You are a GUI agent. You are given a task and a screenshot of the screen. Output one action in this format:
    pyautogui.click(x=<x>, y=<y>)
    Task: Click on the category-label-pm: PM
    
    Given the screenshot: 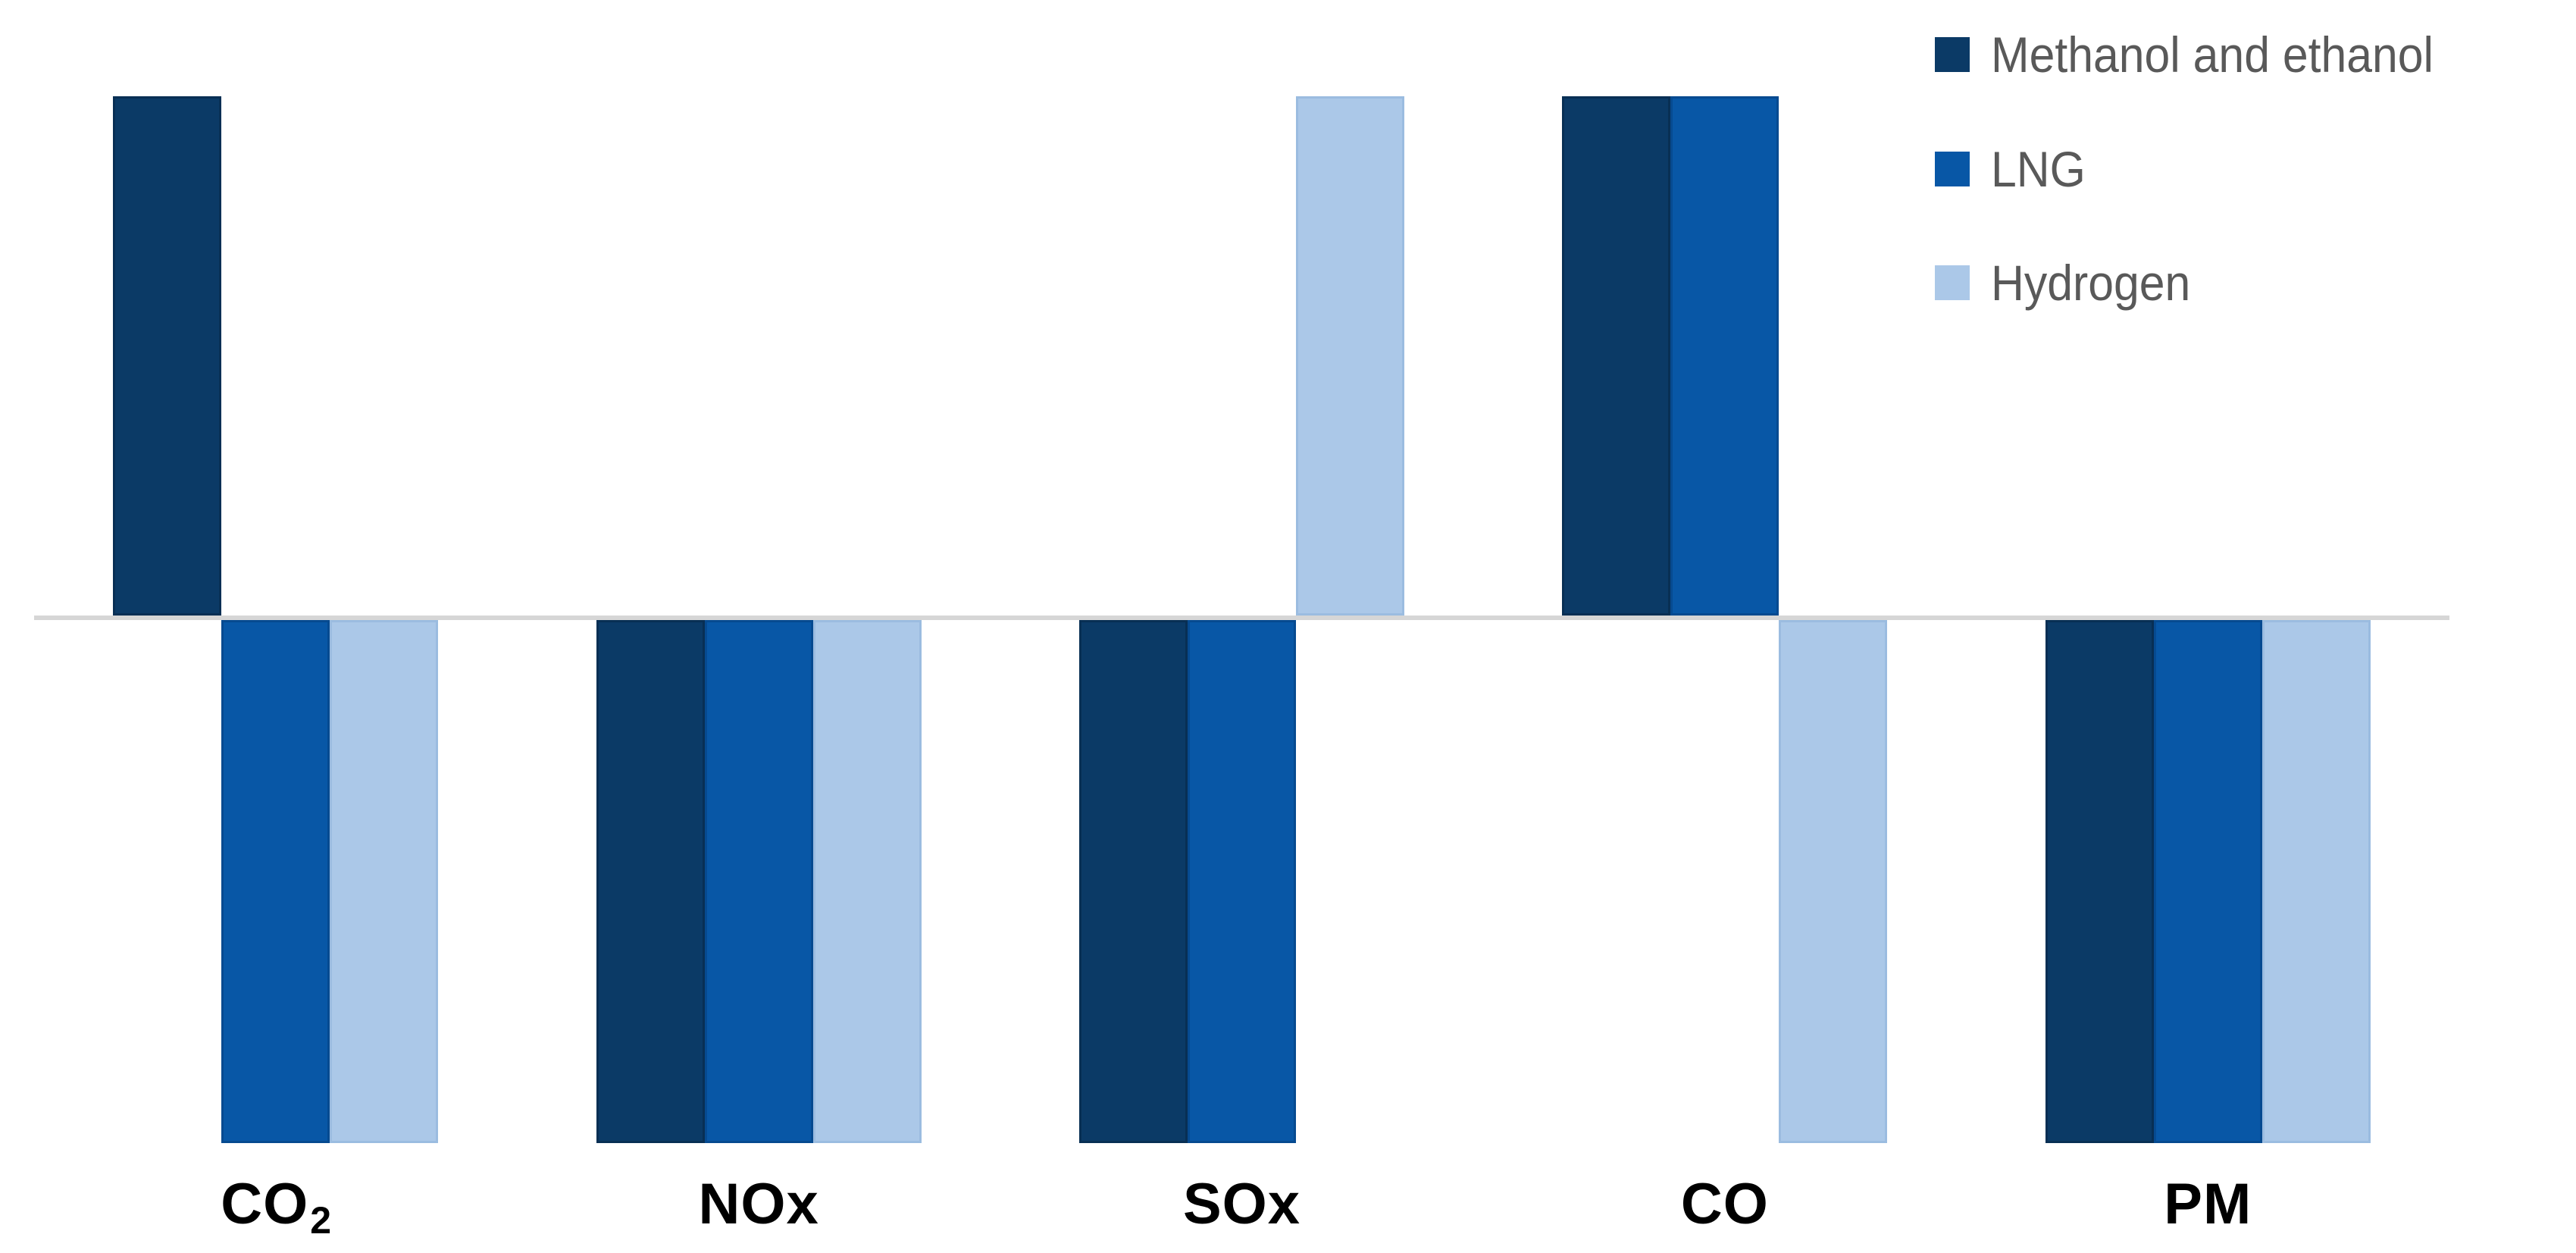 What is the action you would take?
    pyautogui.click(x=2208, y=1203)
    